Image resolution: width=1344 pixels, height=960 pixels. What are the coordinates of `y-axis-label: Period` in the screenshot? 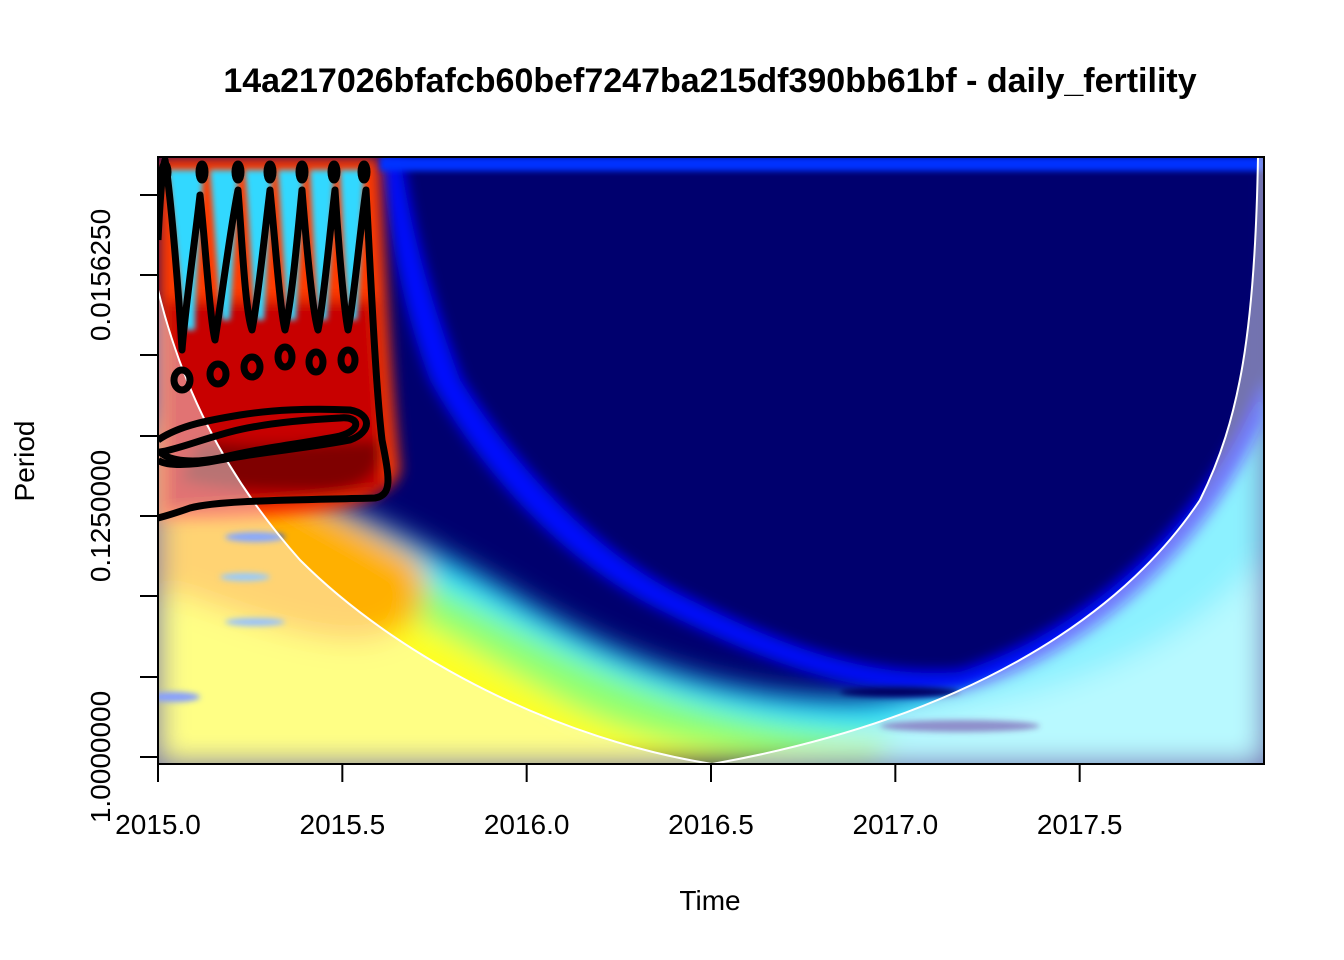 It's located at (24, 461).